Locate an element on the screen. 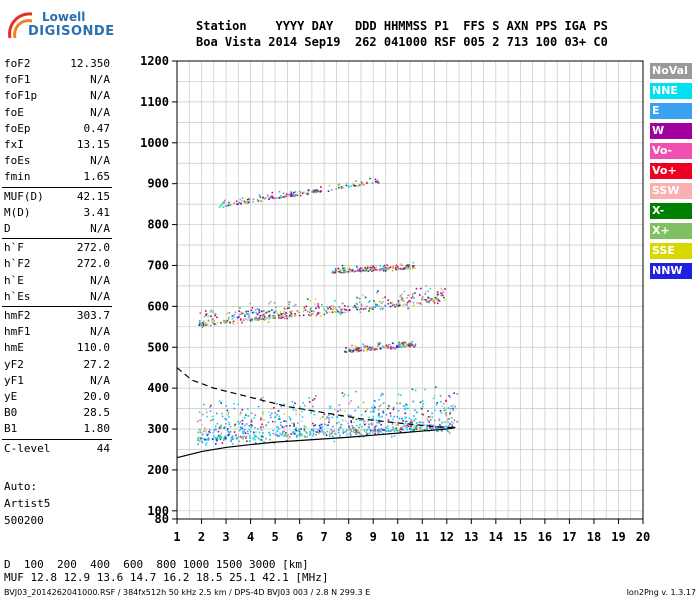 Image resolution: width=700 pixels, height=600 pixels. x-tick-label: 2 is located at coordinates (201, 537).